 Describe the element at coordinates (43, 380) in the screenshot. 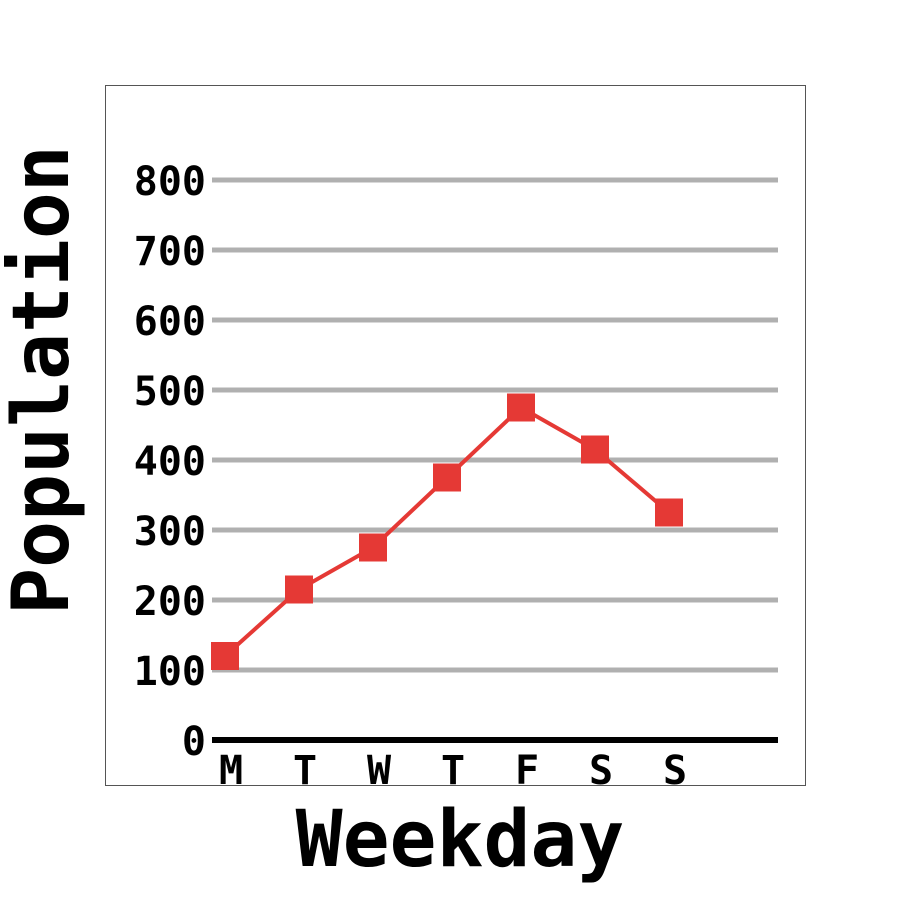

I see `y-axis-title: Population` at that location.